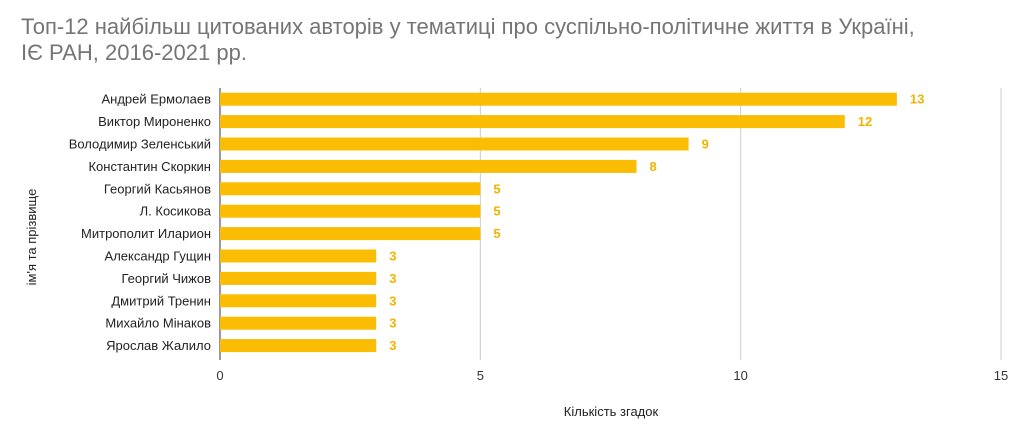  Describe the element at coordinates (149, 166) in the screenshot. I see `category-label: Константин Скоркин` at that location.